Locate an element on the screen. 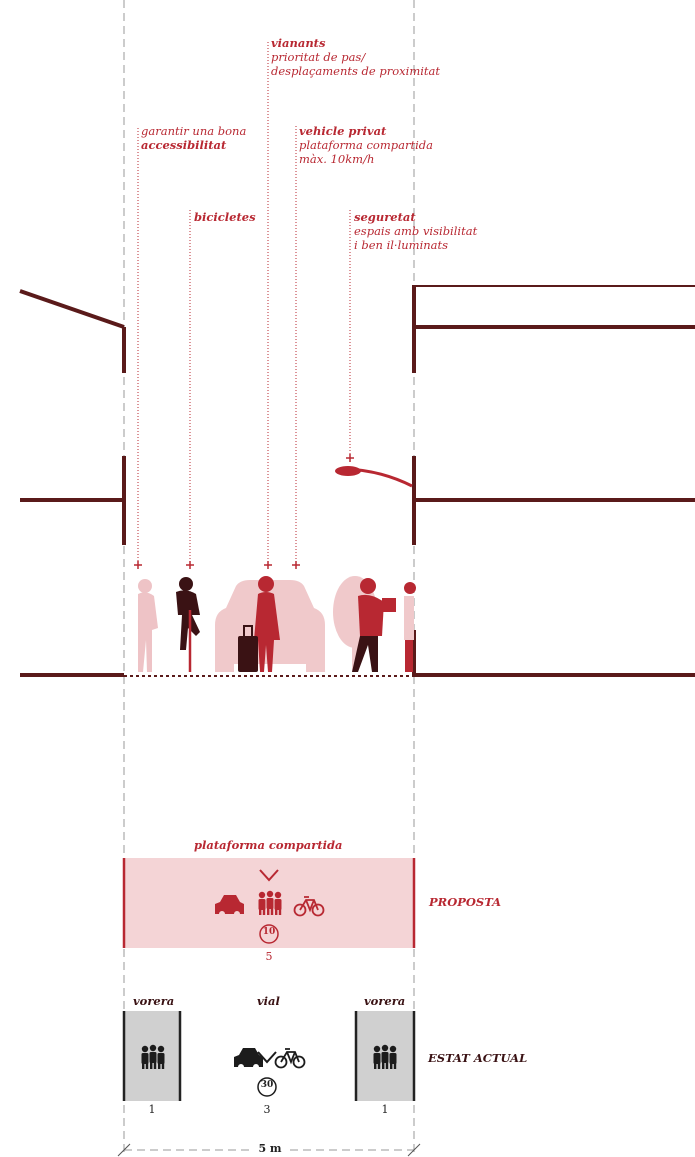 This screenshot has width=695, height=1157. sidewalk-left-width: 1 is located at coordinates (152, 1109).